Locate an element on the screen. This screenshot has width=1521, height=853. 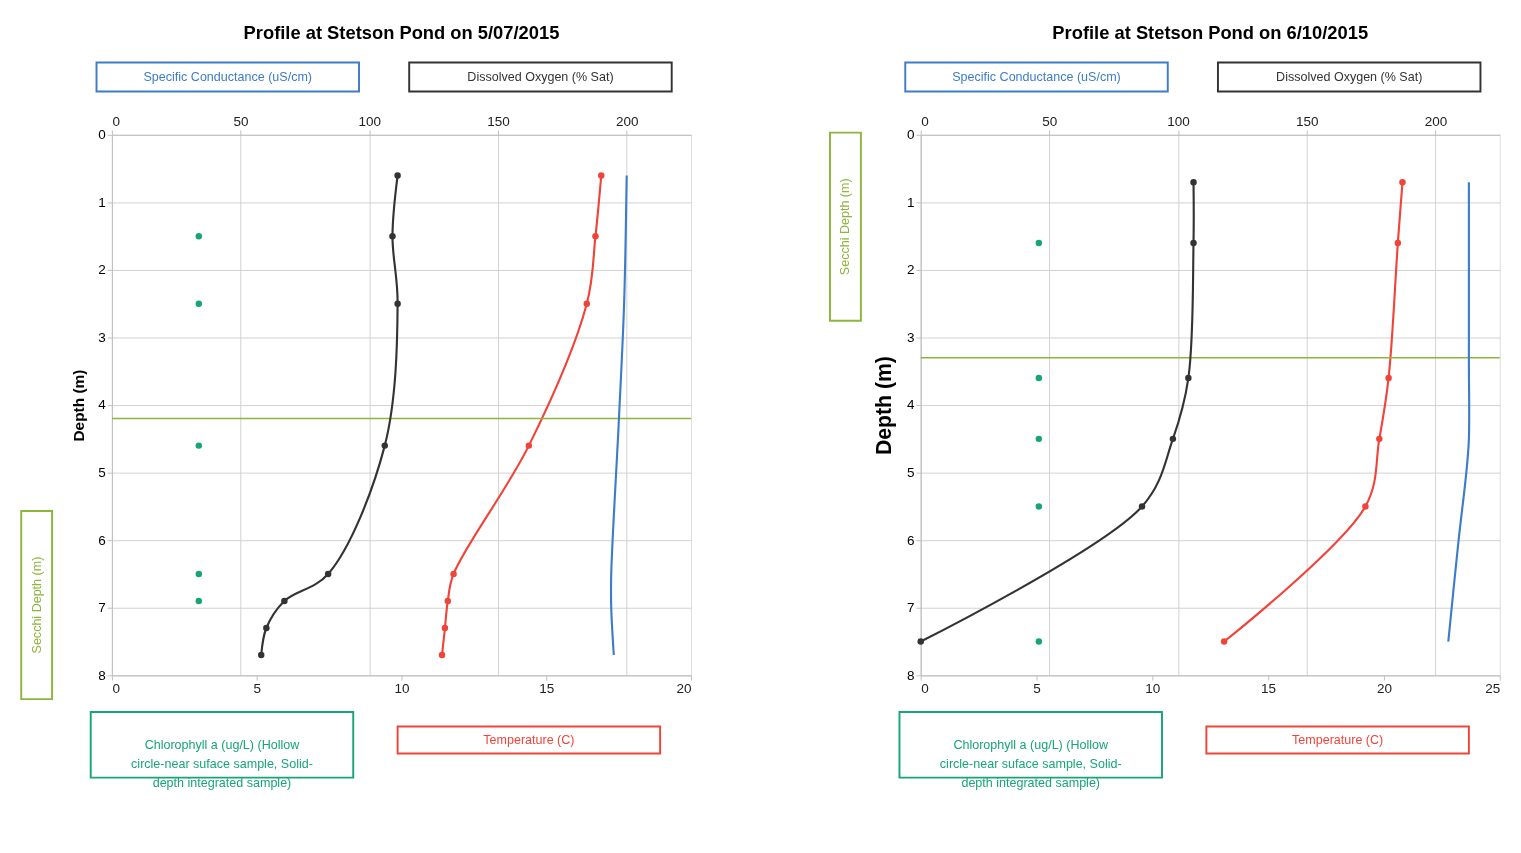
x-tick-label: 25 is located at coordinates (1493, 689).